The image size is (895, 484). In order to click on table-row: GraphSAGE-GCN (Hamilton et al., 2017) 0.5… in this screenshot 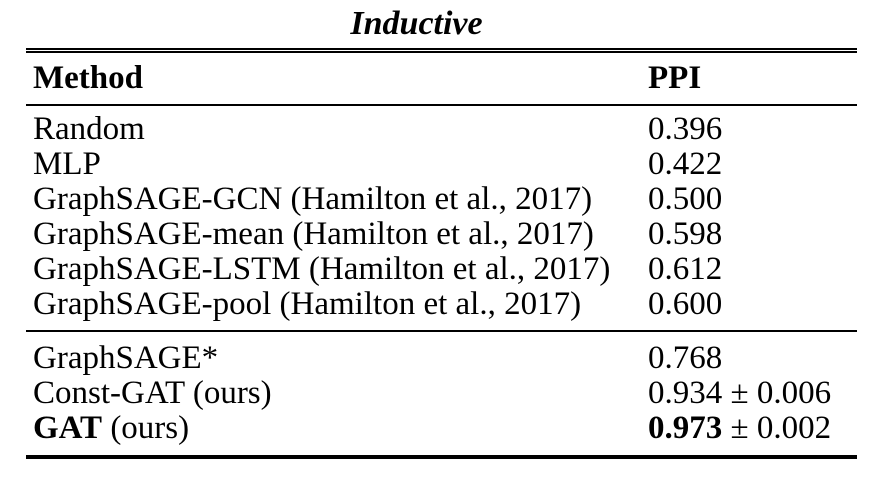, I will do `click(441, 199)`.